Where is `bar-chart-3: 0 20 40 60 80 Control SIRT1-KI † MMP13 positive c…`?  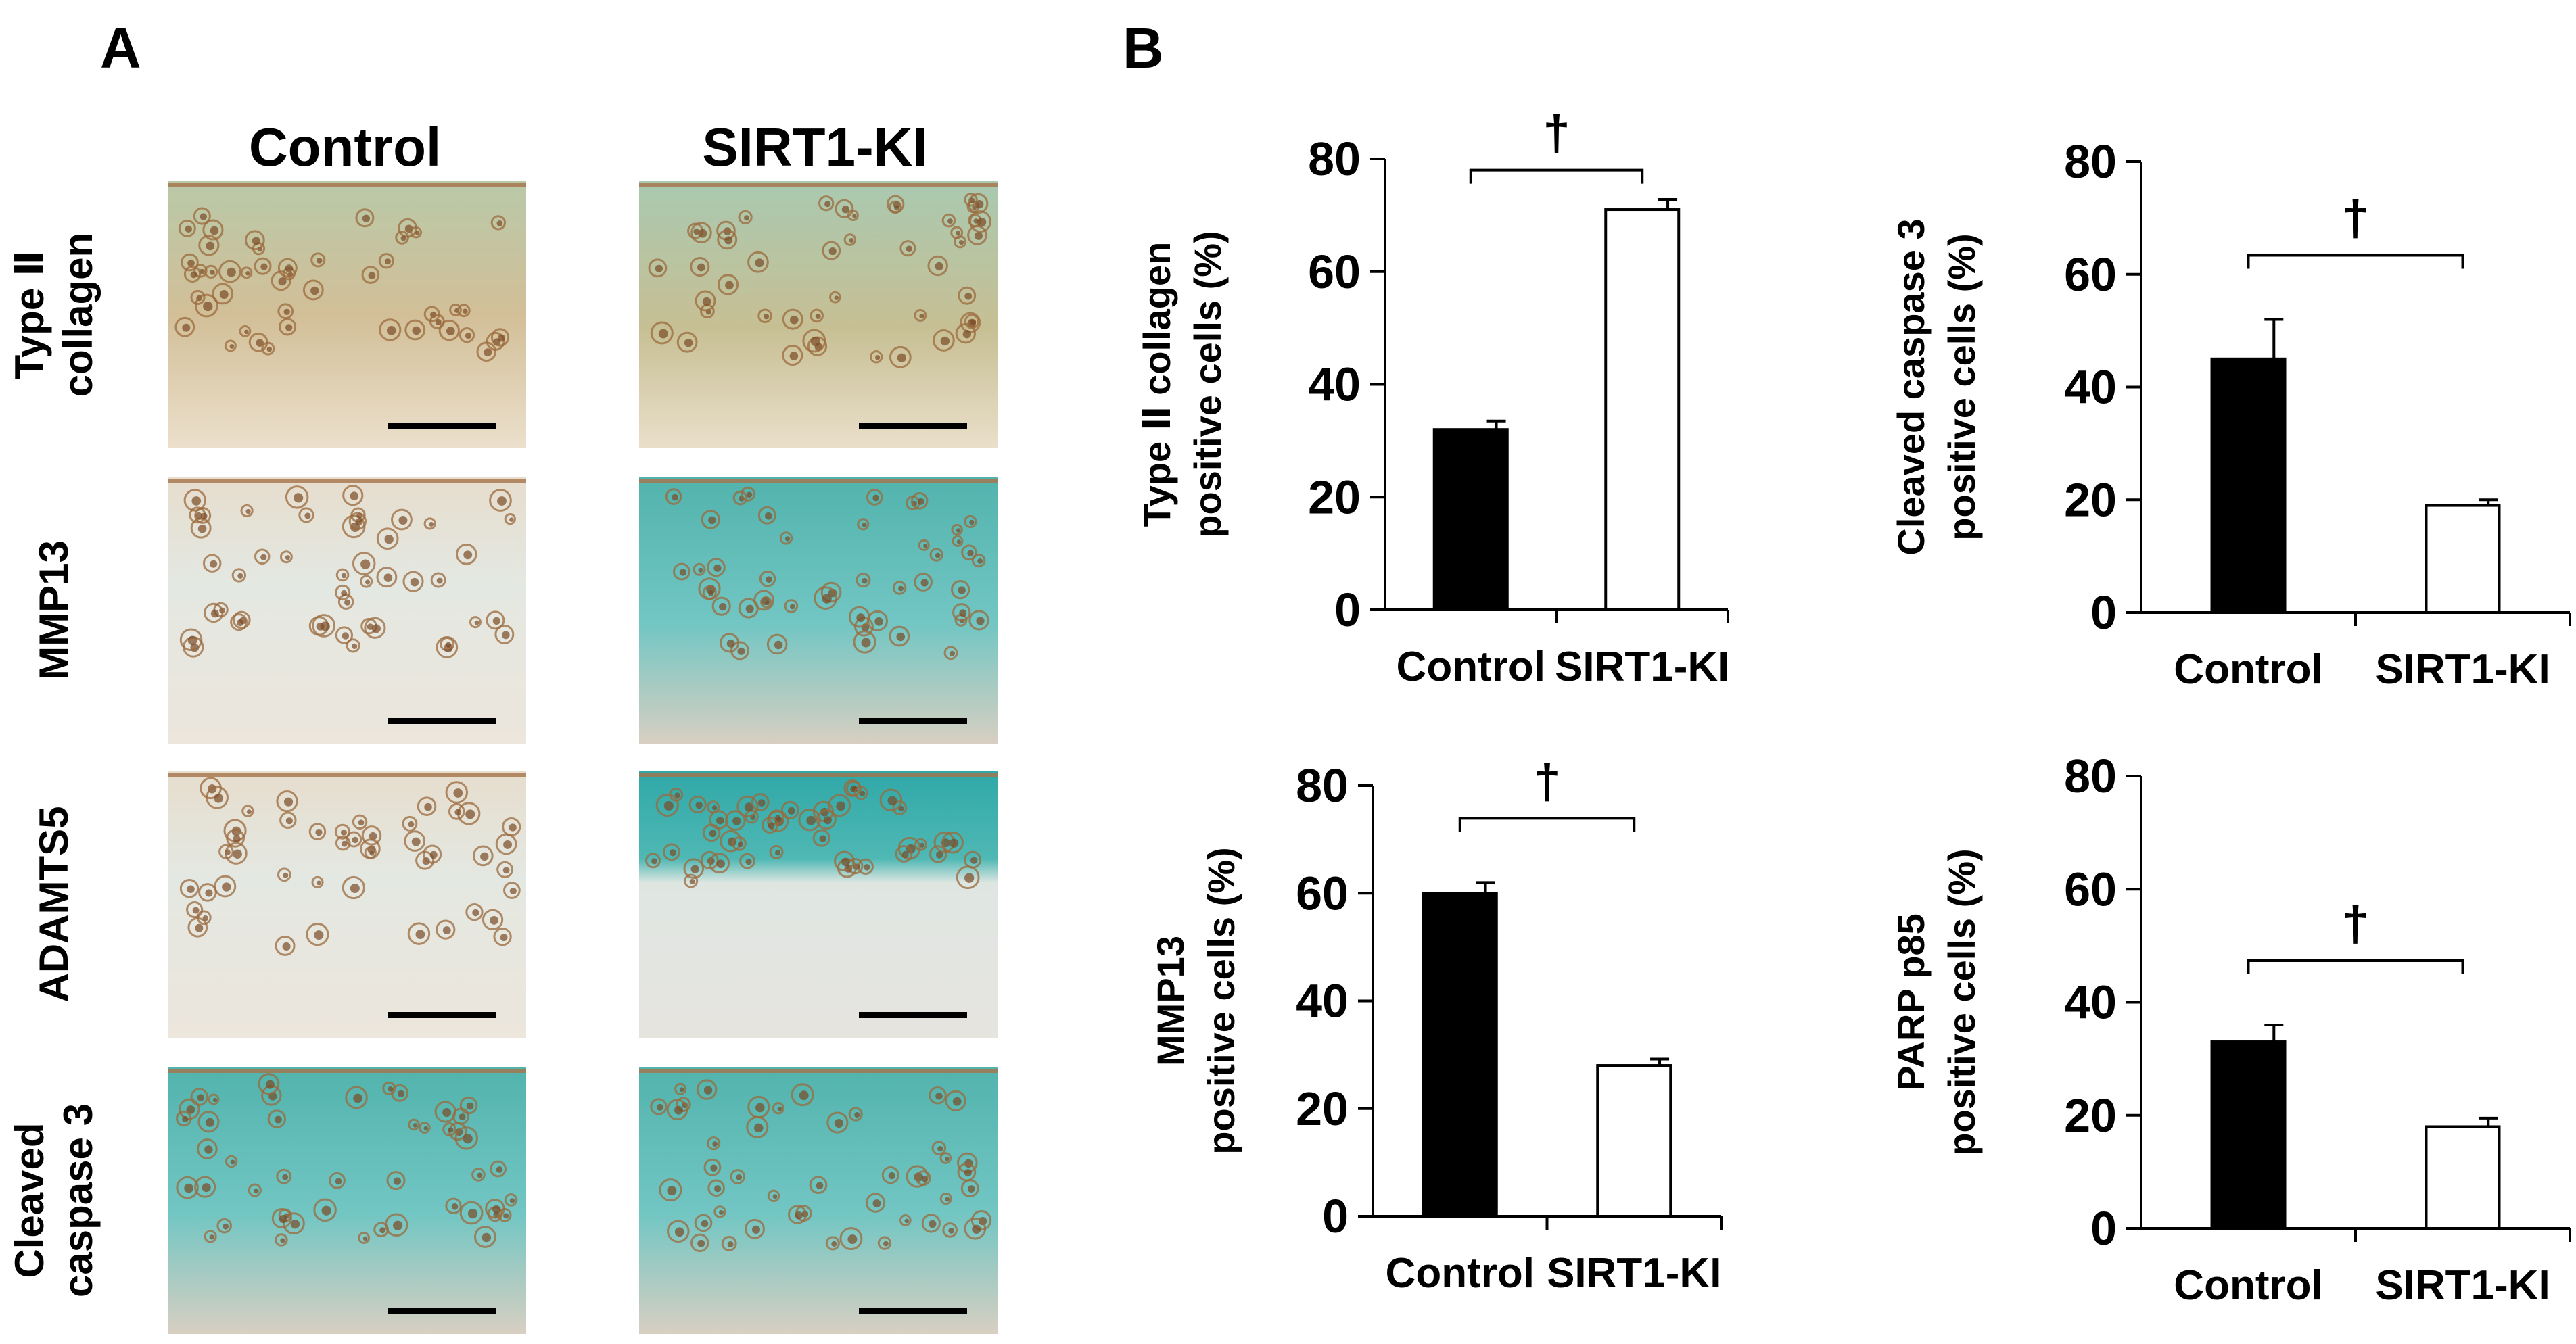 bar-chart-3: 0 20 40 60 80 Control SIRT1-KI † MMP13 positive c… is located at coordinates (1436, 1025).